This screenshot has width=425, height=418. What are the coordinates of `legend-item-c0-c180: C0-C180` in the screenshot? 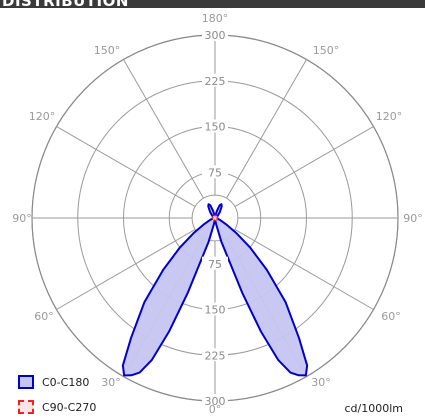 It's located at (53, 382).